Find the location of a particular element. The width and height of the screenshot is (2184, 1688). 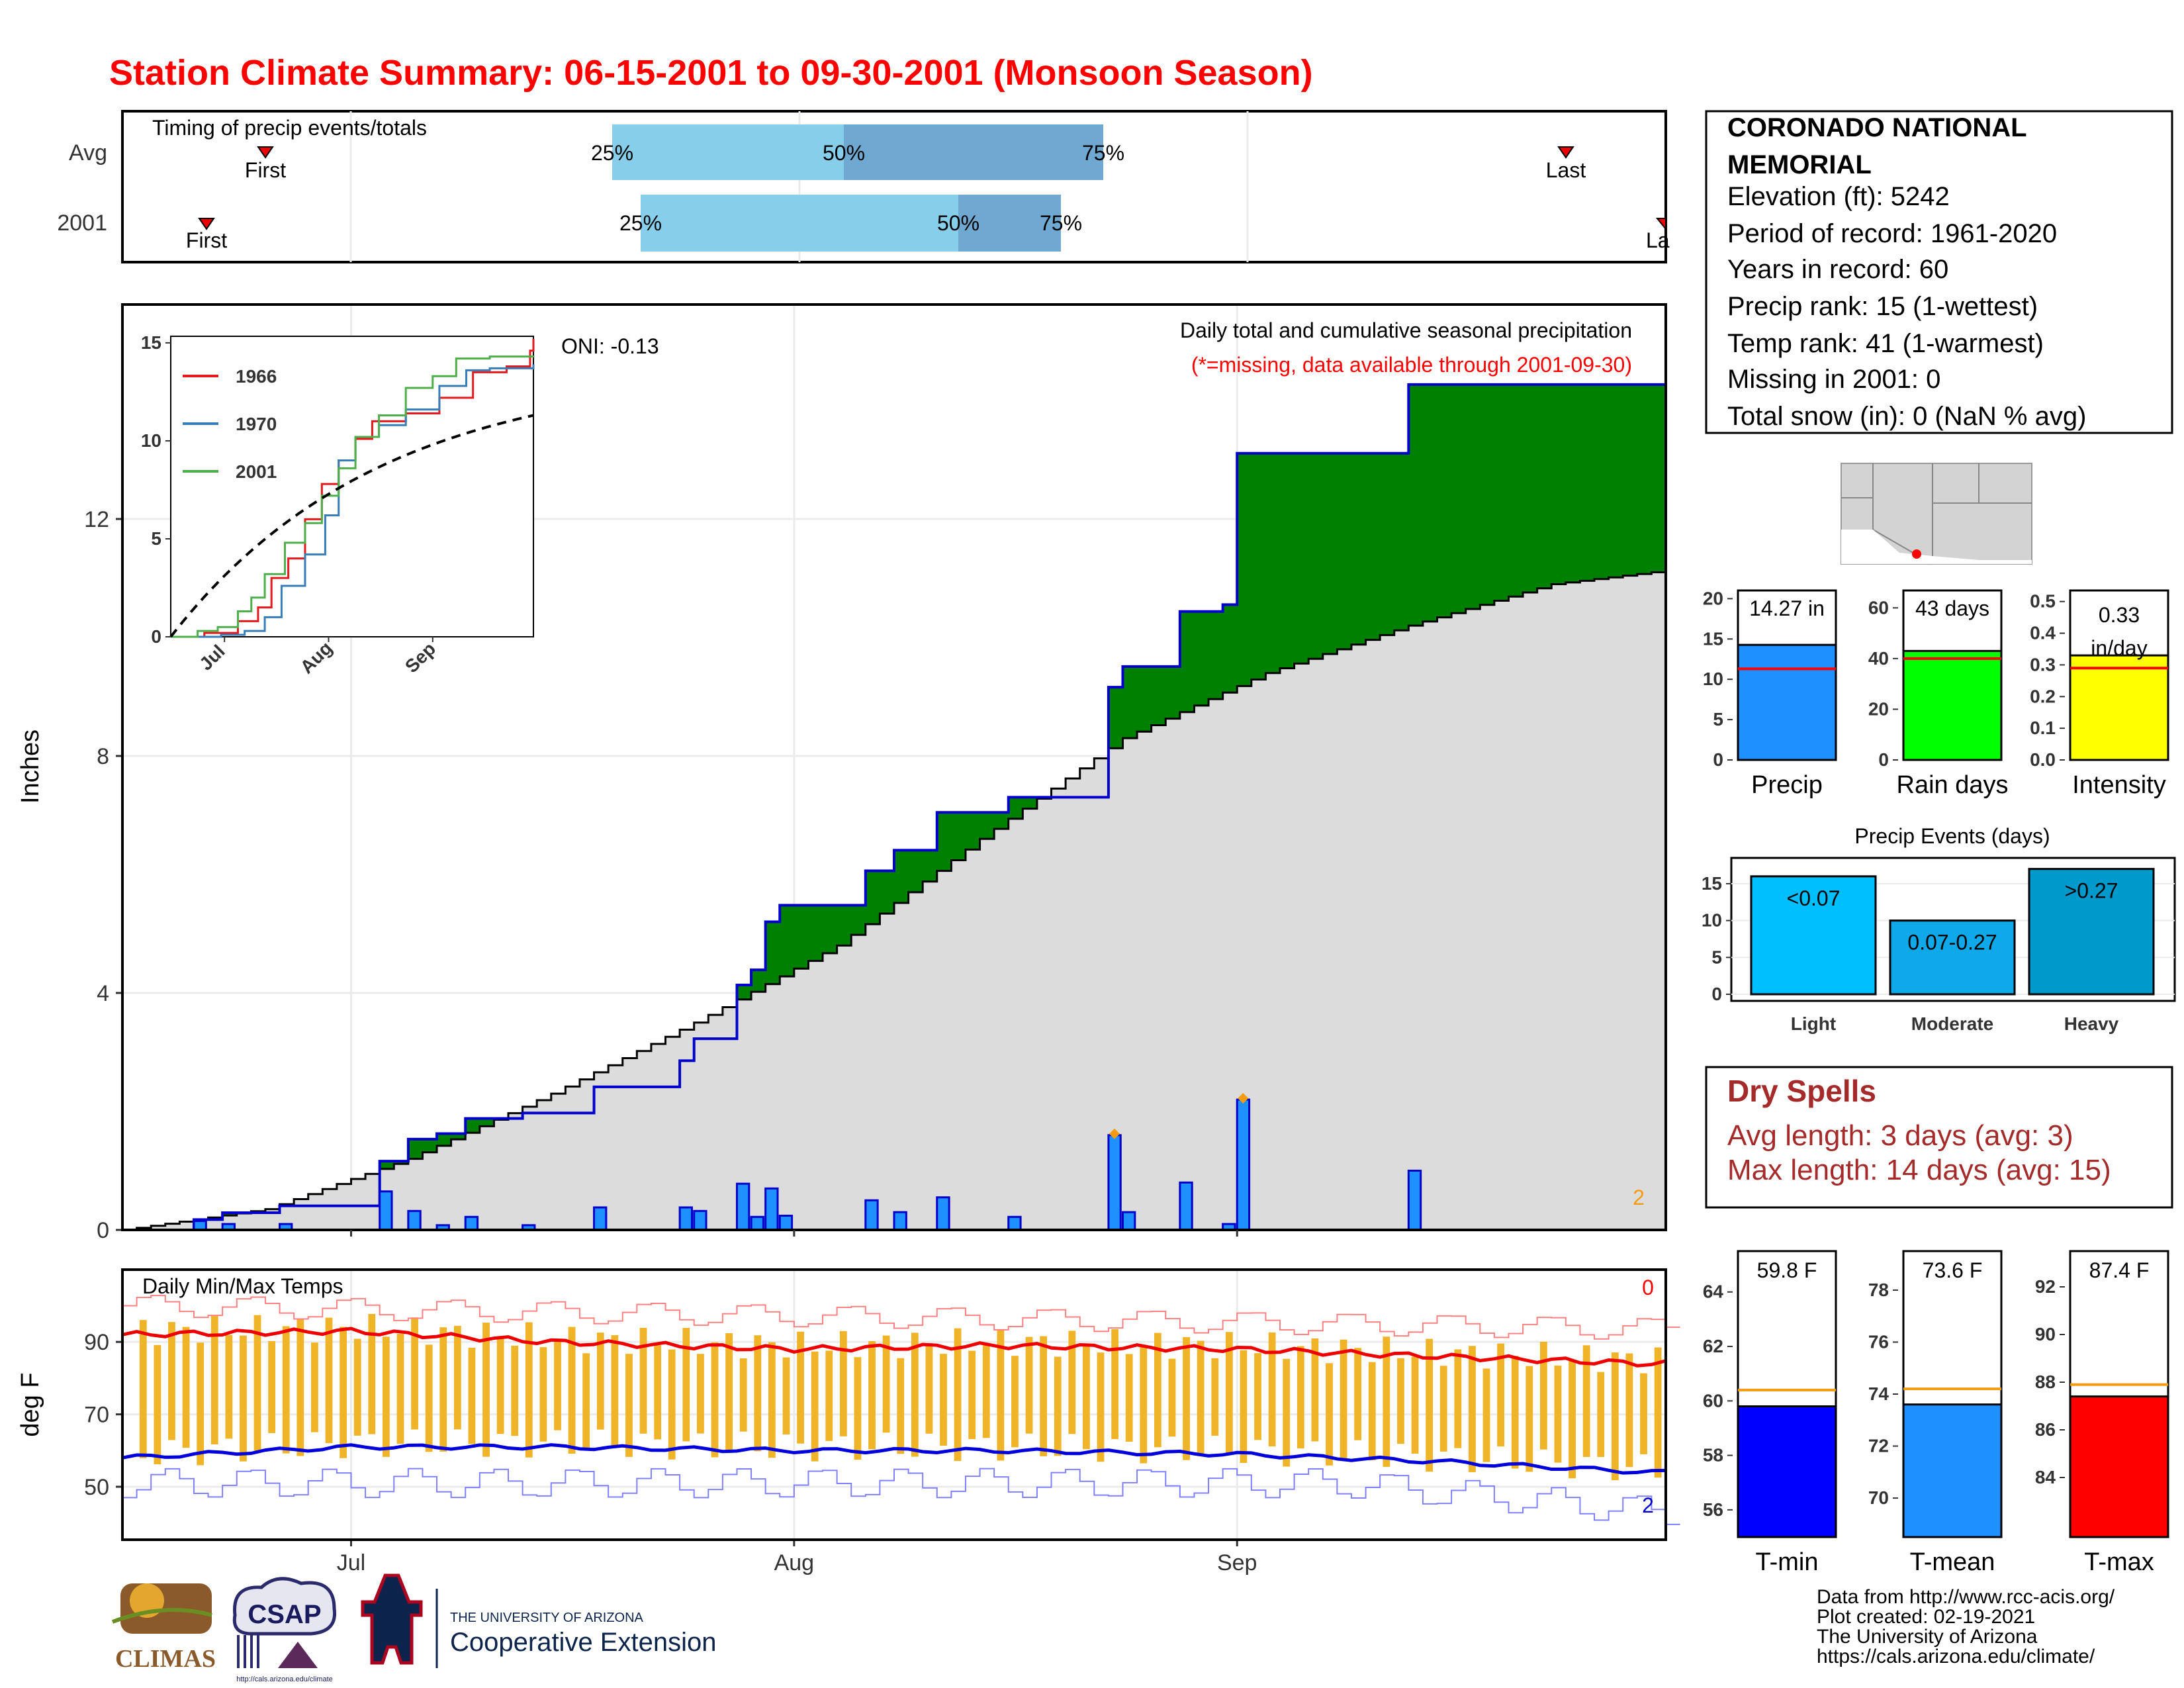

station-location-icon is located at coordinates (1917, 554).